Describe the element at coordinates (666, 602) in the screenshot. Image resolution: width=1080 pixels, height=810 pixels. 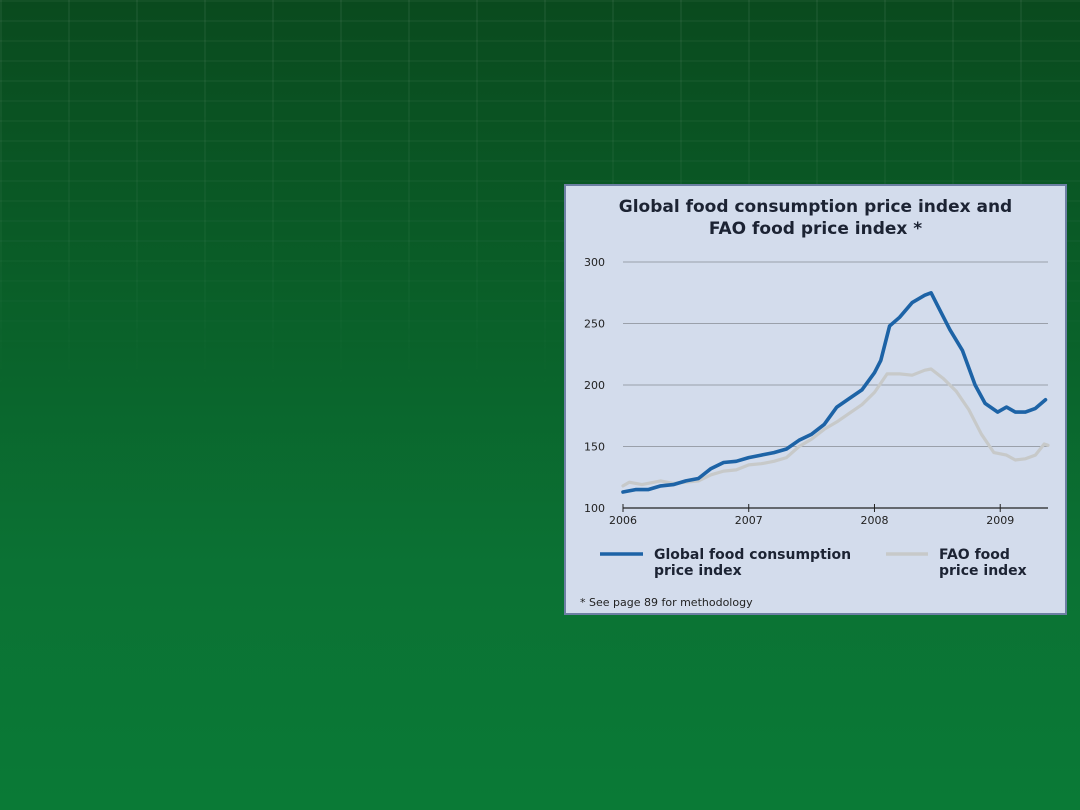
I see `chart-footnote: * See page 89 for methodology` at that location.